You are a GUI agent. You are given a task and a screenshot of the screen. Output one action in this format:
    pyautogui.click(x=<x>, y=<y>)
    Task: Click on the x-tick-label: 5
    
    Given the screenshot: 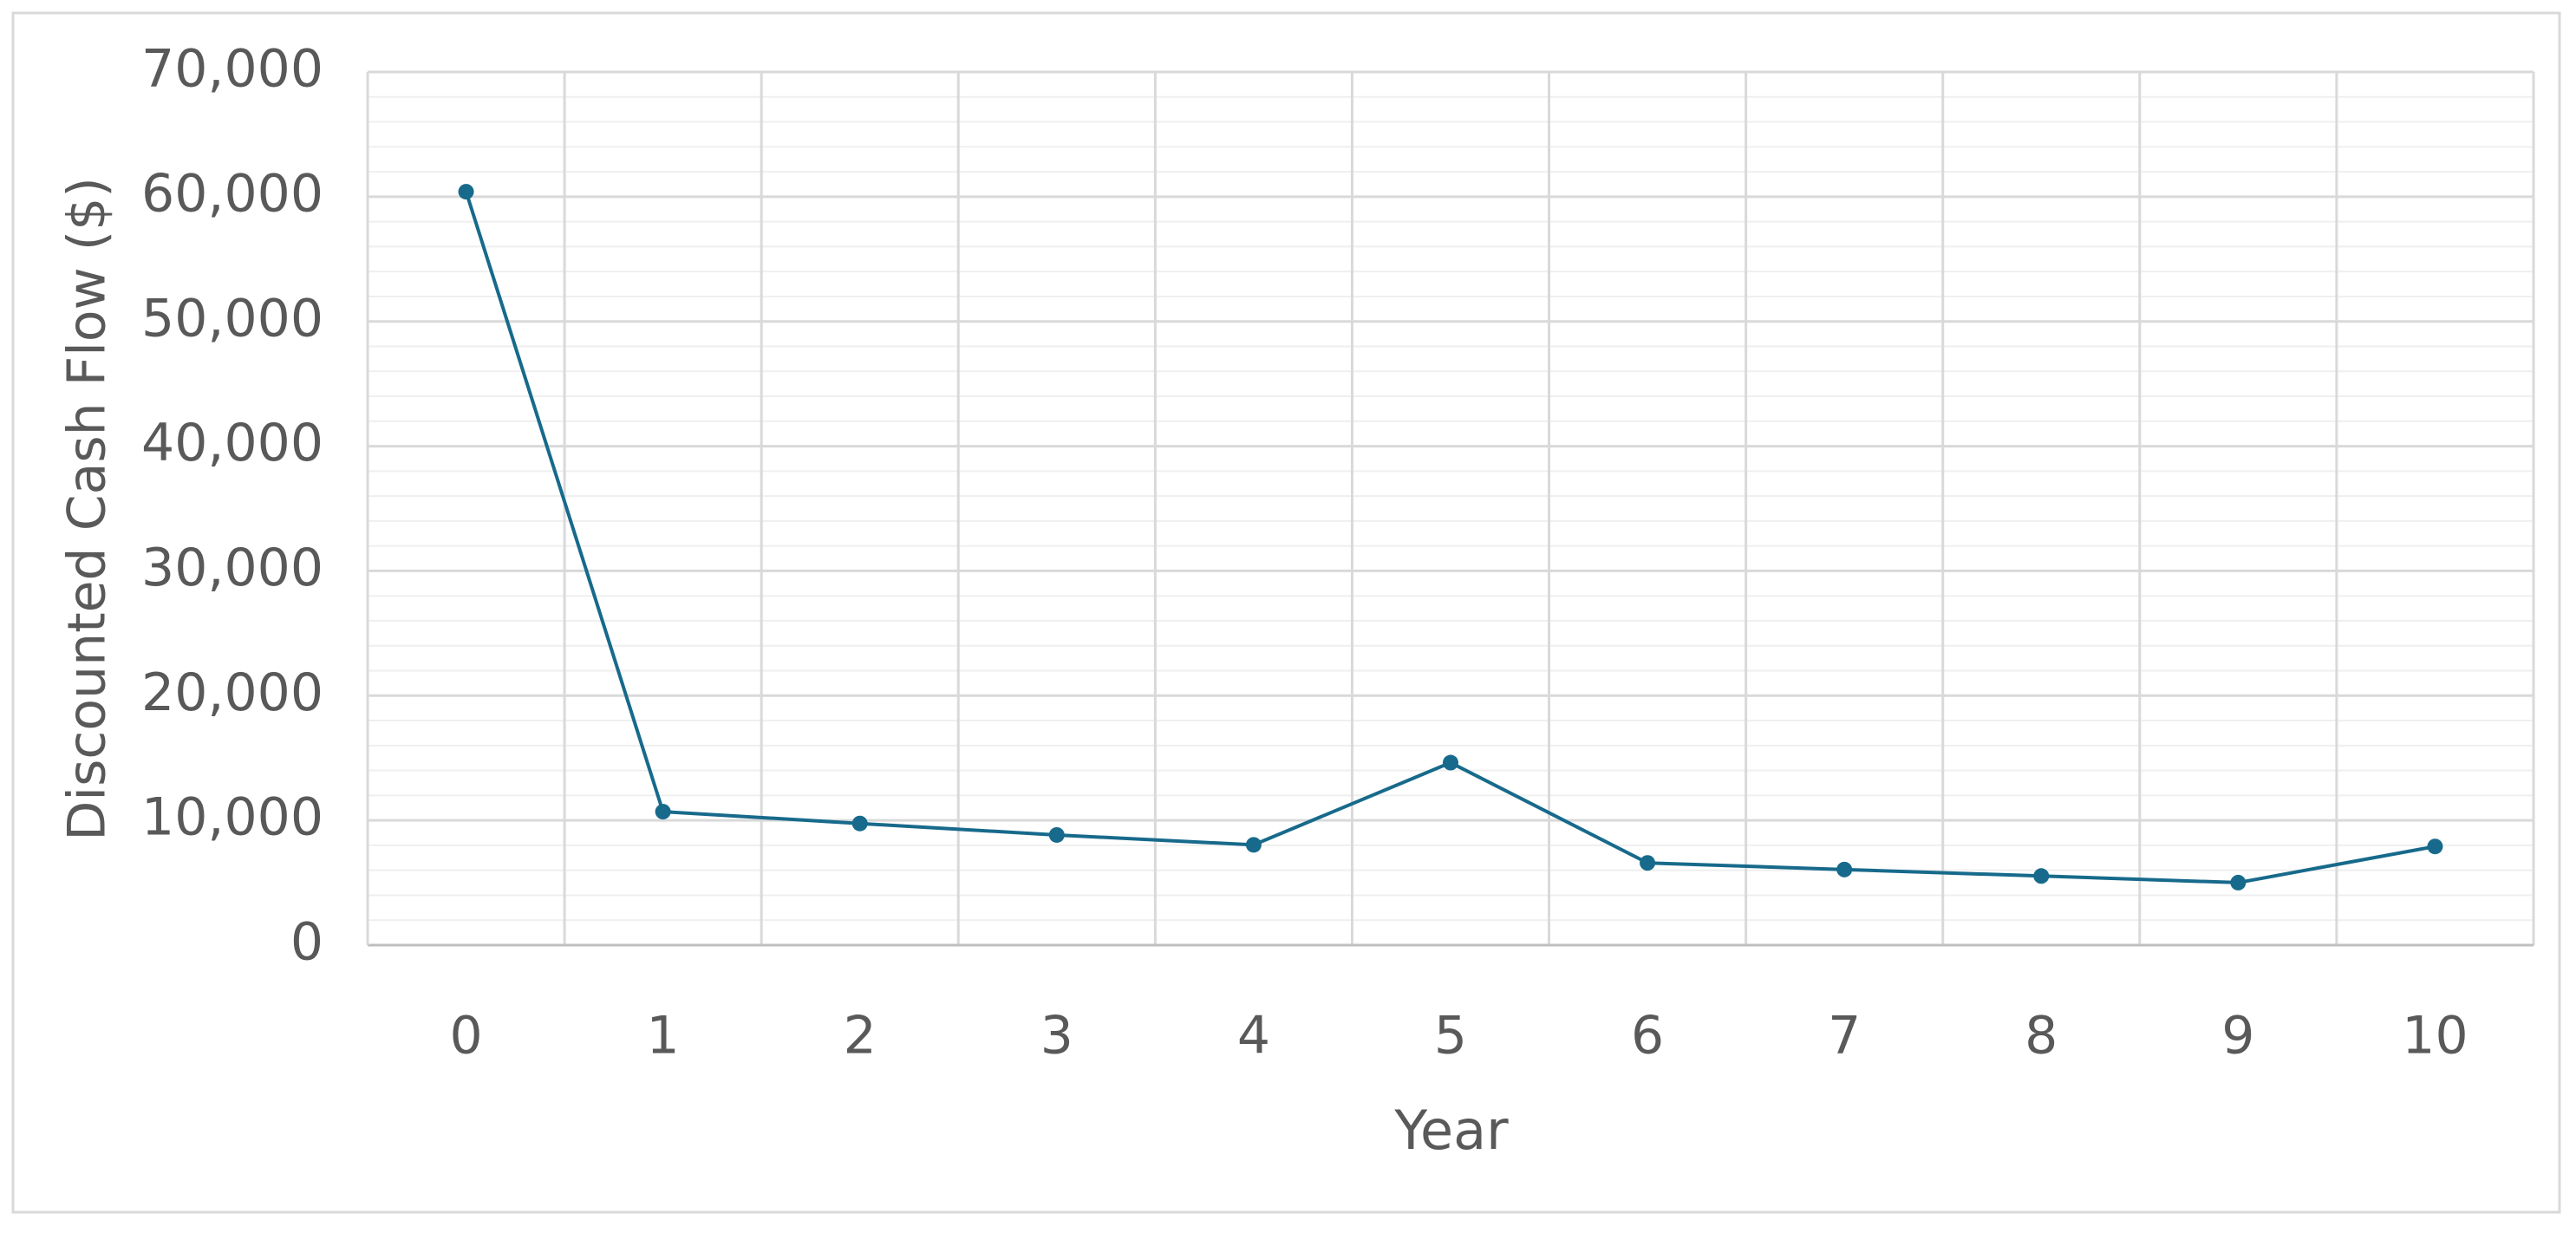 What is the action you would take?
    pyautogui.click(x=1450, y=1036)
    